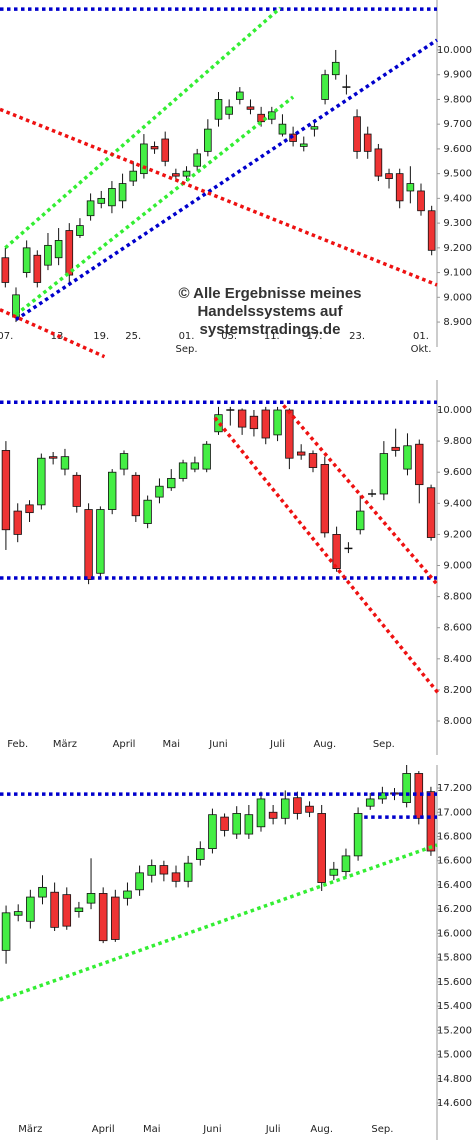 This screenshot has height=1142, width=475. I want to click on x-tick-label: 17., so click(314, 336).